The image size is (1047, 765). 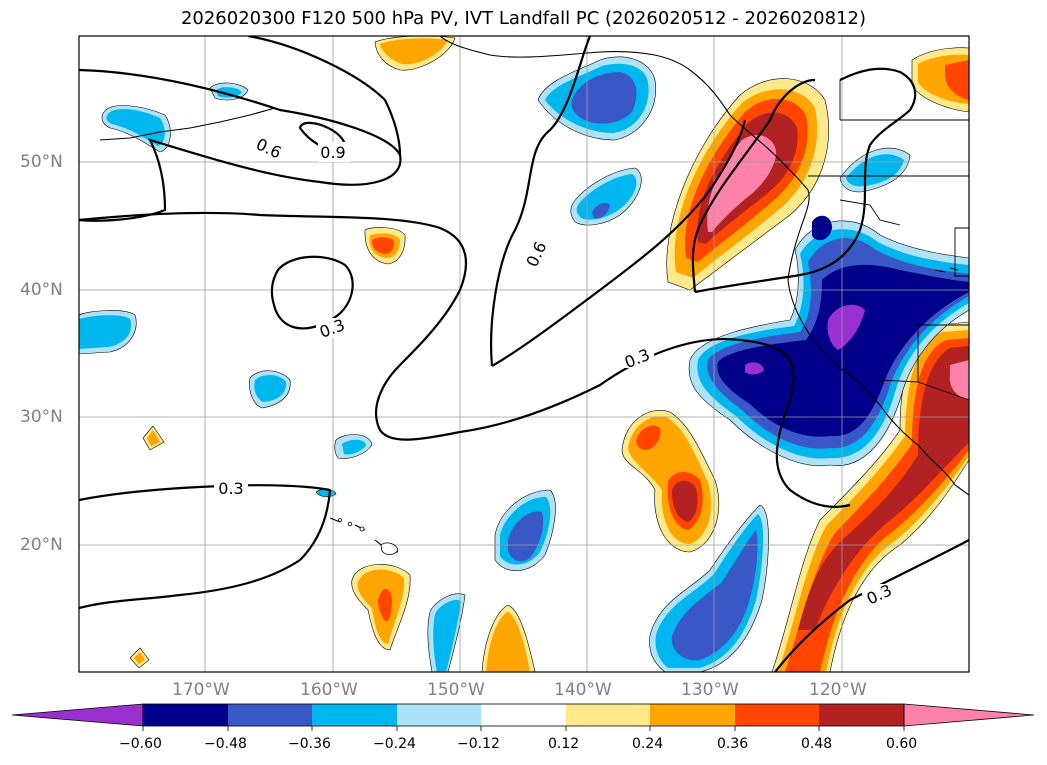 What do you see at coordinates (648, 744) in the screenshot?
I see `colorbar-tick: 0.24` at bounding box center [648, 744].